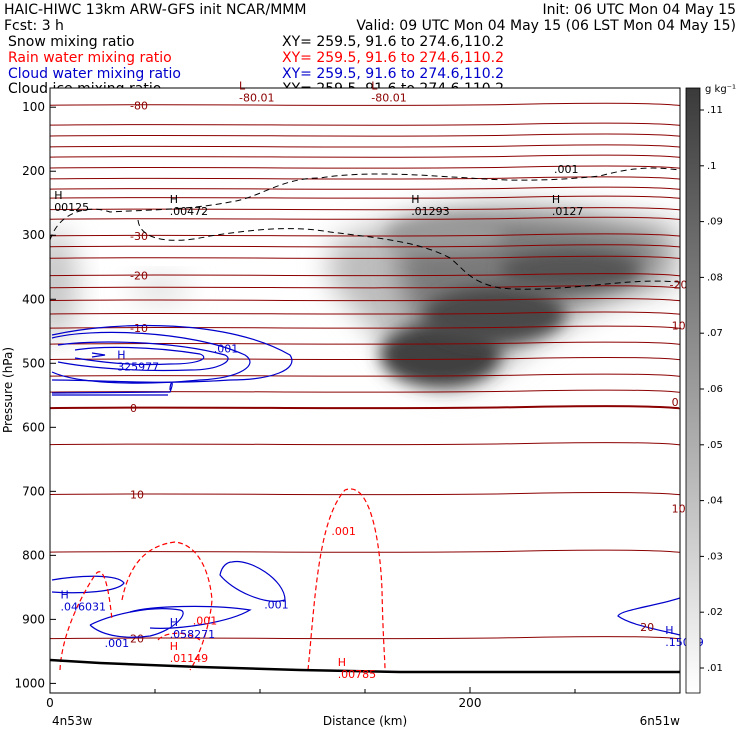  Describe the element at coordinates (715, 445) in the screenshot. I see `colorbar-tick-label: .05` at that location.